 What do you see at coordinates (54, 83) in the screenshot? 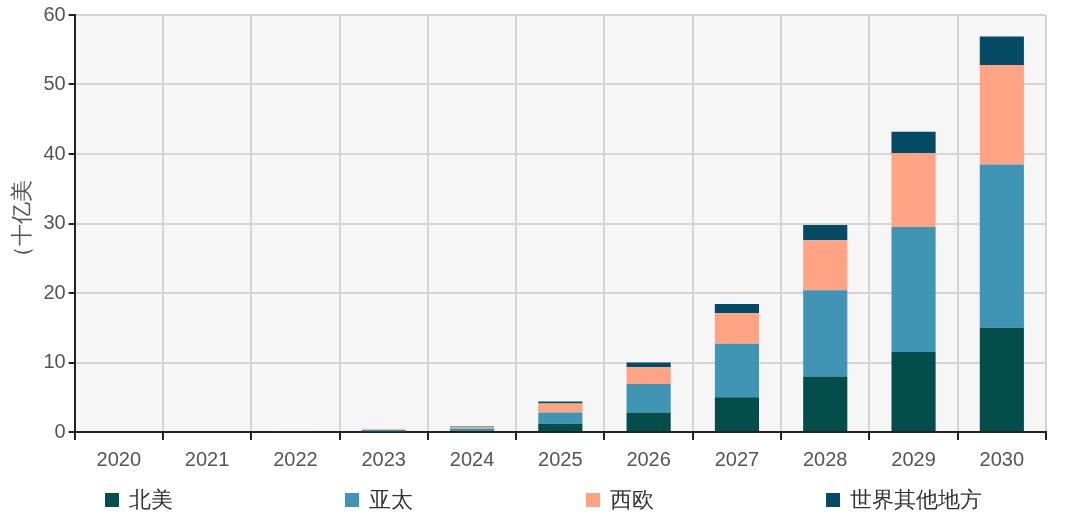
I see `y-tick-label: 50` at bounding box center [54, 83].